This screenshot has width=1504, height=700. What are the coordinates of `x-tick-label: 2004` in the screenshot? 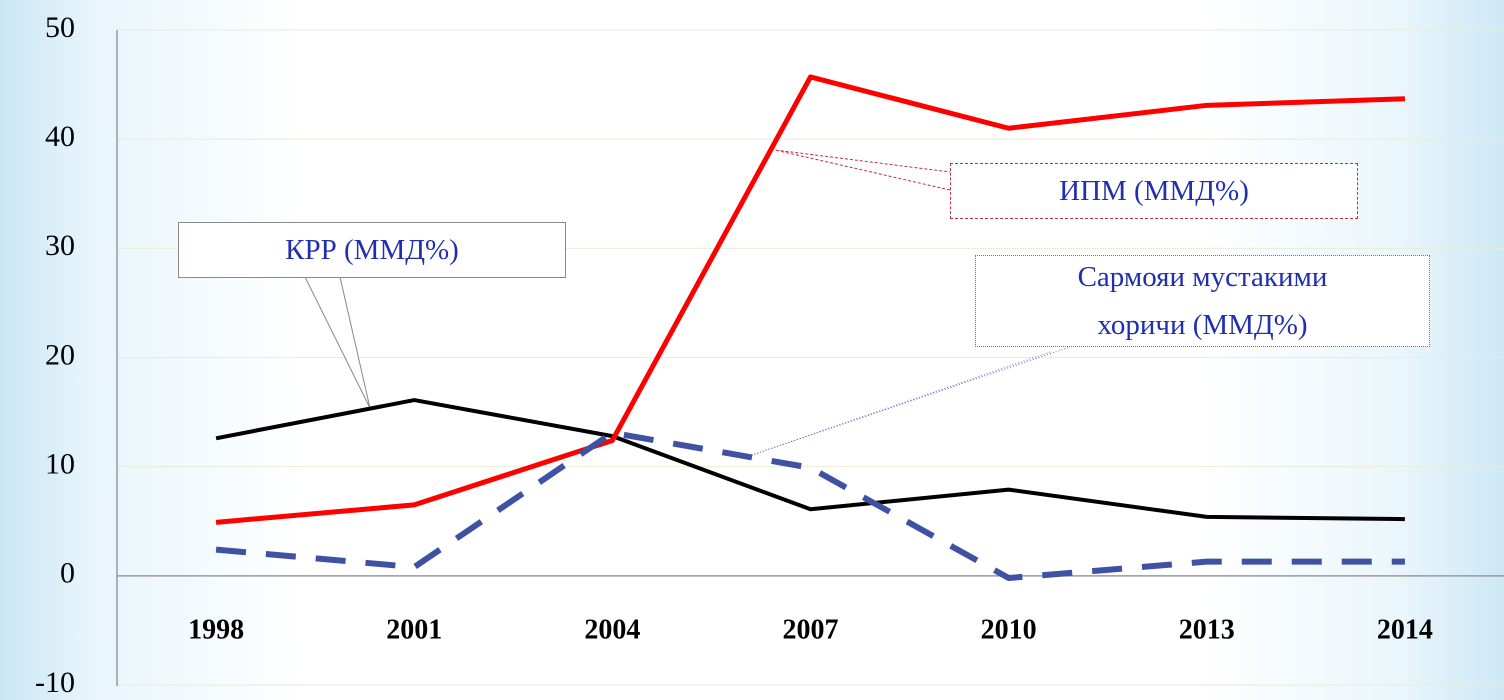 It's located at (612, 629).